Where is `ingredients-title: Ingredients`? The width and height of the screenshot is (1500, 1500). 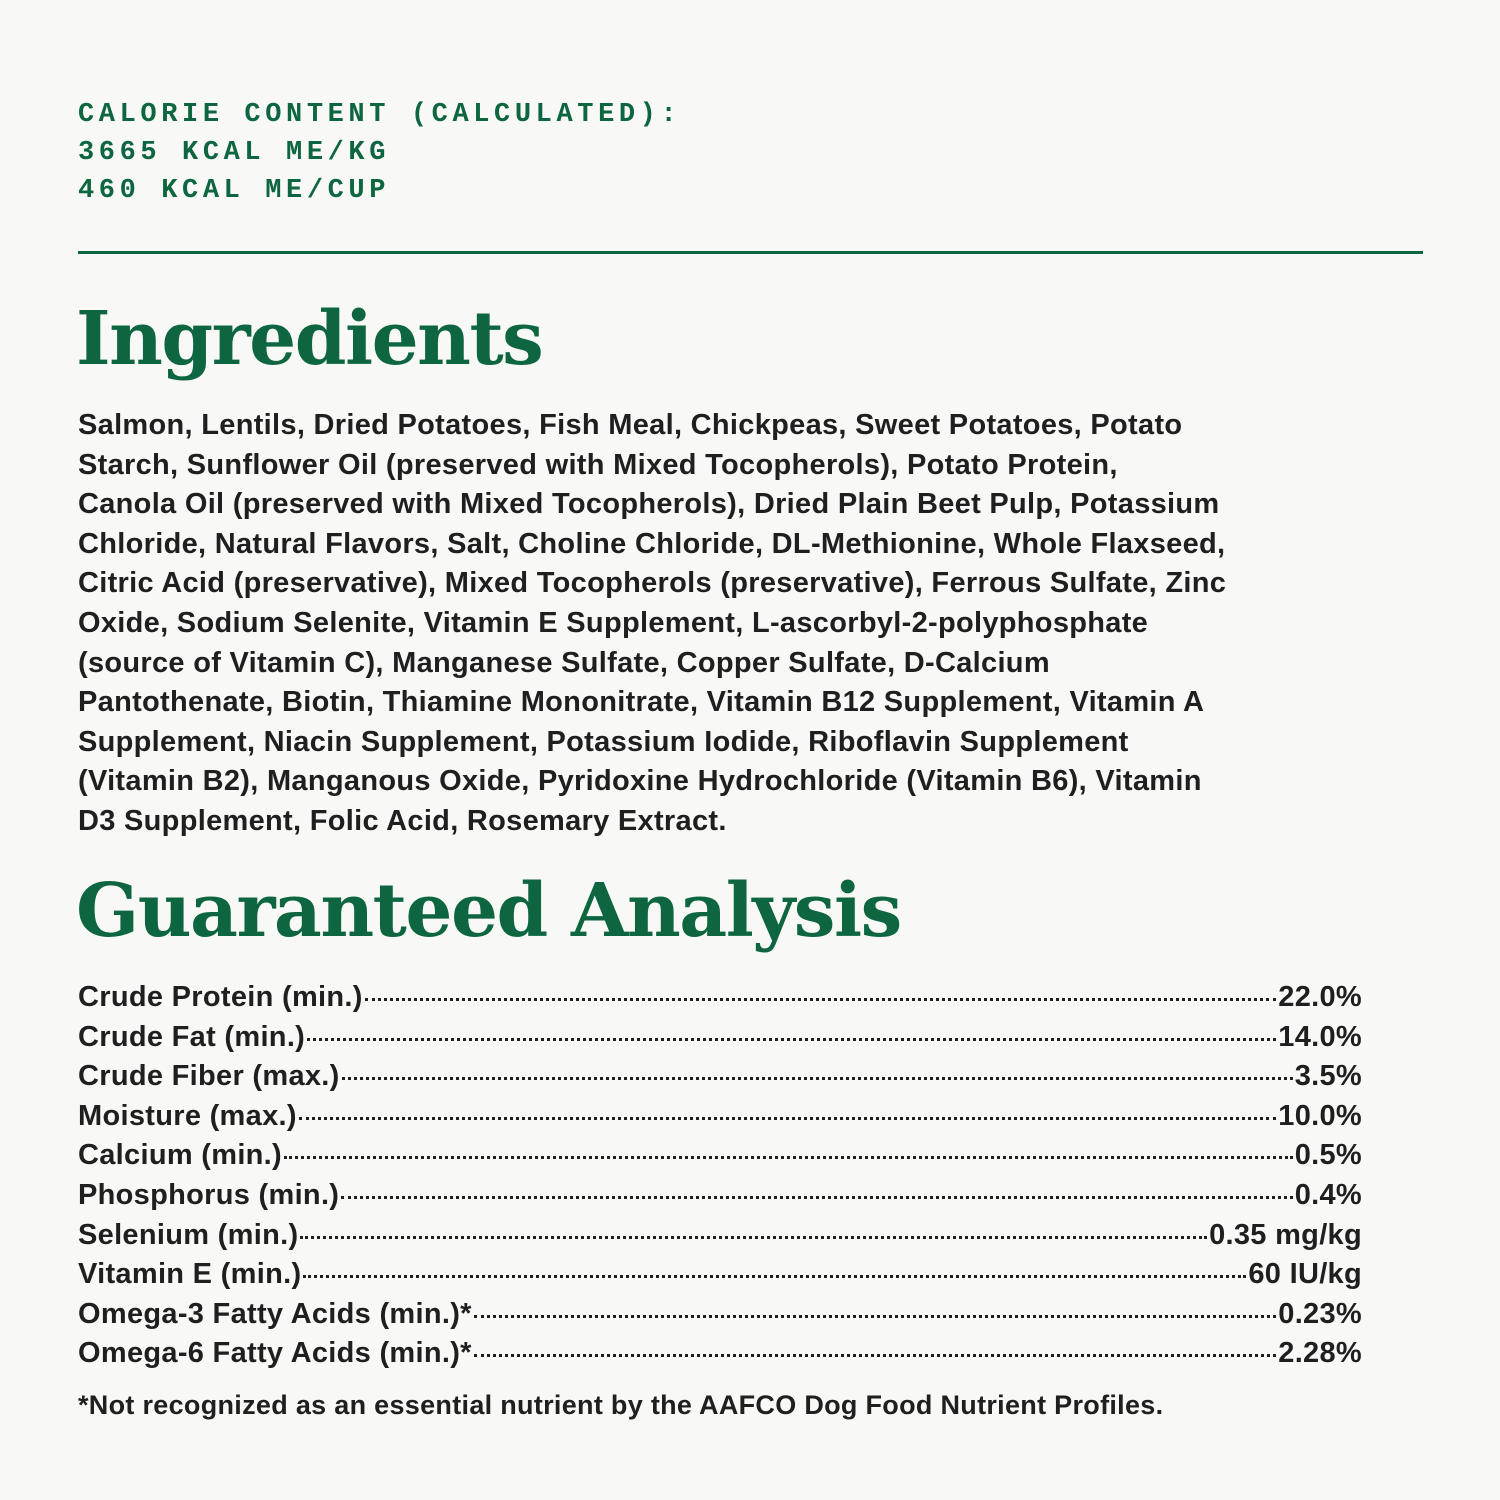
ingredients-title: Ingredients is located at coordinates (310, 339).